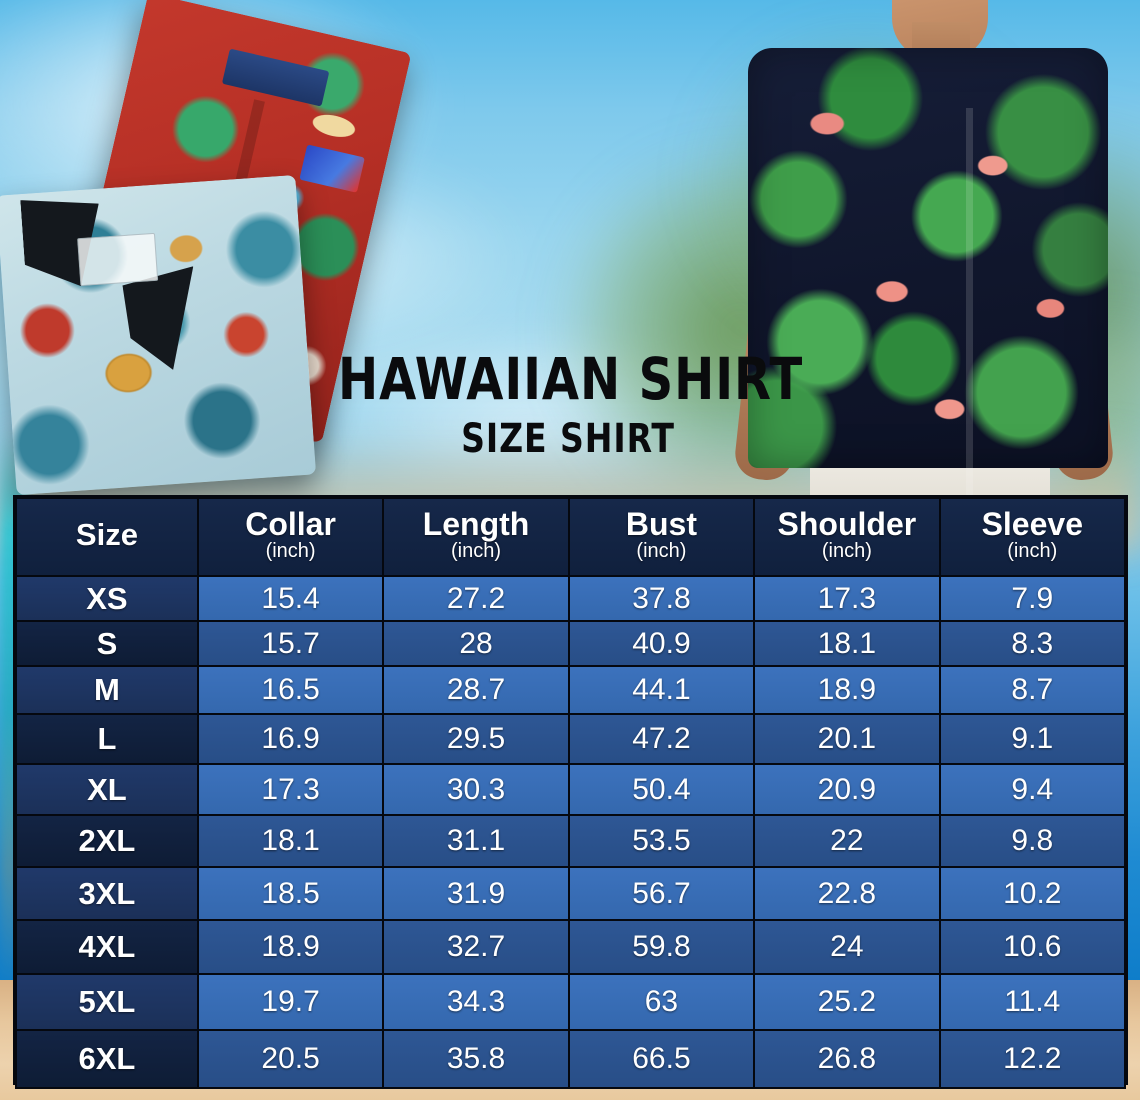 This screenshot has width=1140, height=1100. Describe the element at coordinates (1032, 1059) in the screenshot. I see `cell-sleeve: 12.2` at that location.